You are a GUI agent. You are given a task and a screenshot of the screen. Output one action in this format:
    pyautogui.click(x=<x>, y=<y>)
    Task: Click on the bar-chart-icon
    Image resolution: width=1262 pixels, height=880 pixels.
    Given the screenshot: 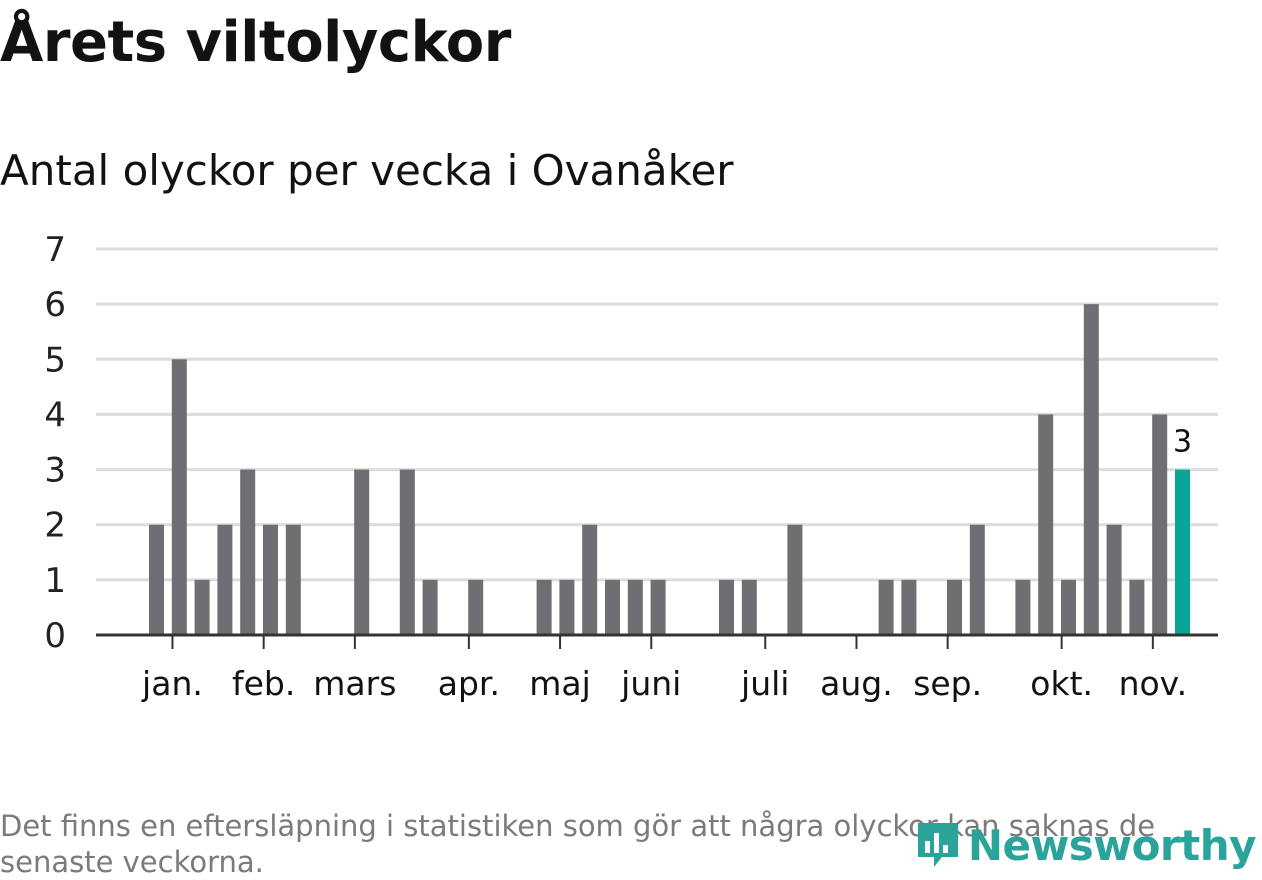 What is the action you would take?
    pyautogui.click(x=937, y=845)
    